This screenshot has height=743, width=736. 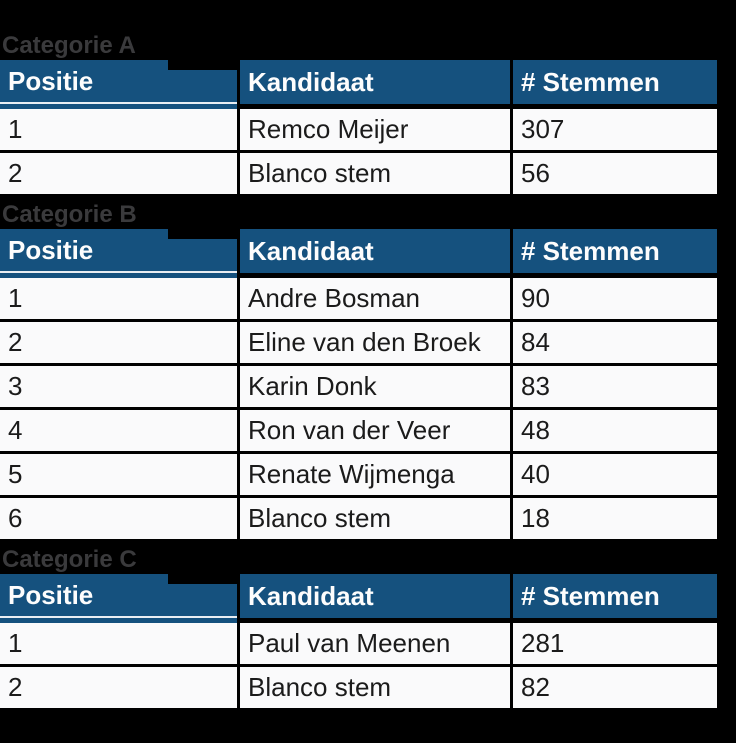 What do you see at coordinates (613, 342) in the screenshot?
I see `cell-stemmen: 84` at bounding box center [613, 342].